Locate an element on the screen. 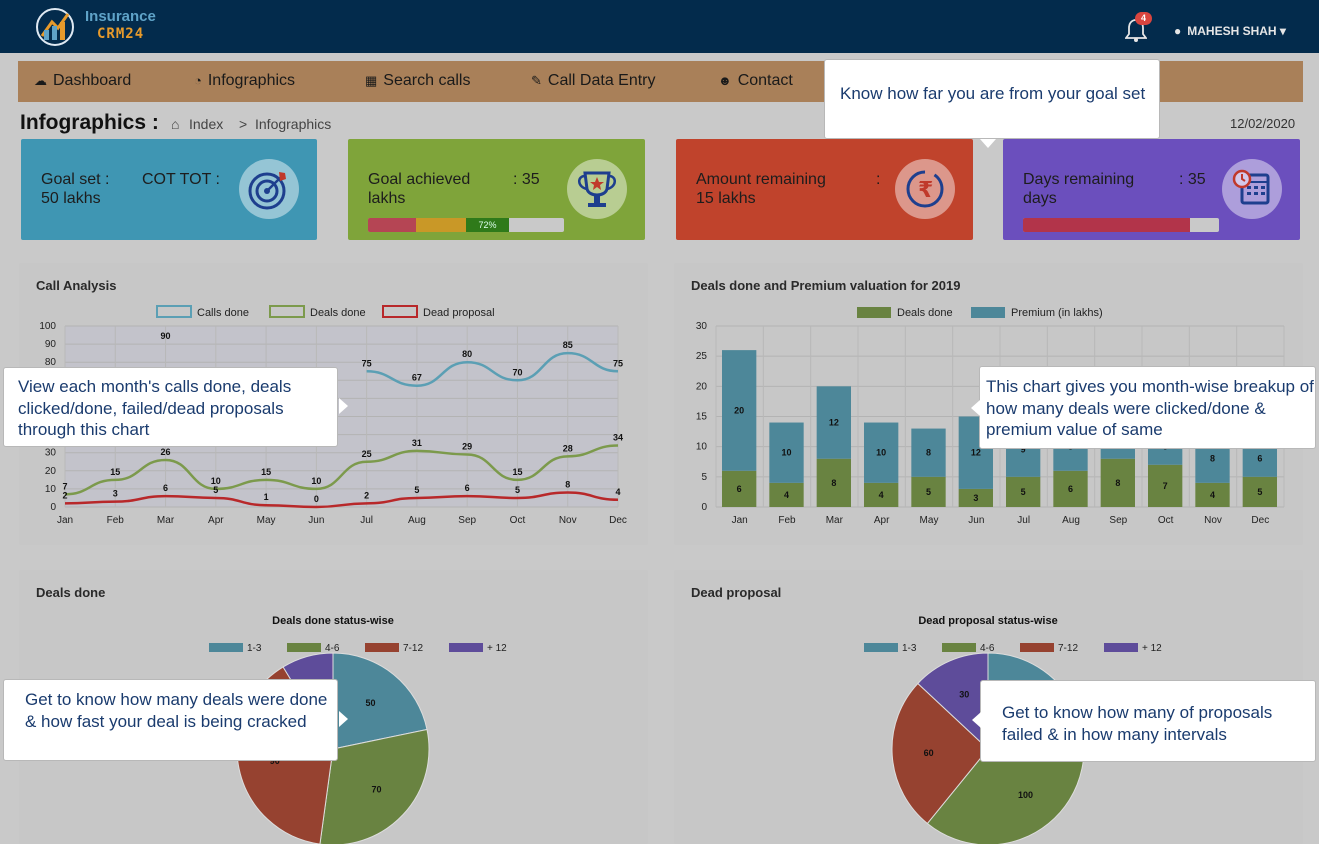  goal-progress-bar: 72% is located at coordinates (466, 225).